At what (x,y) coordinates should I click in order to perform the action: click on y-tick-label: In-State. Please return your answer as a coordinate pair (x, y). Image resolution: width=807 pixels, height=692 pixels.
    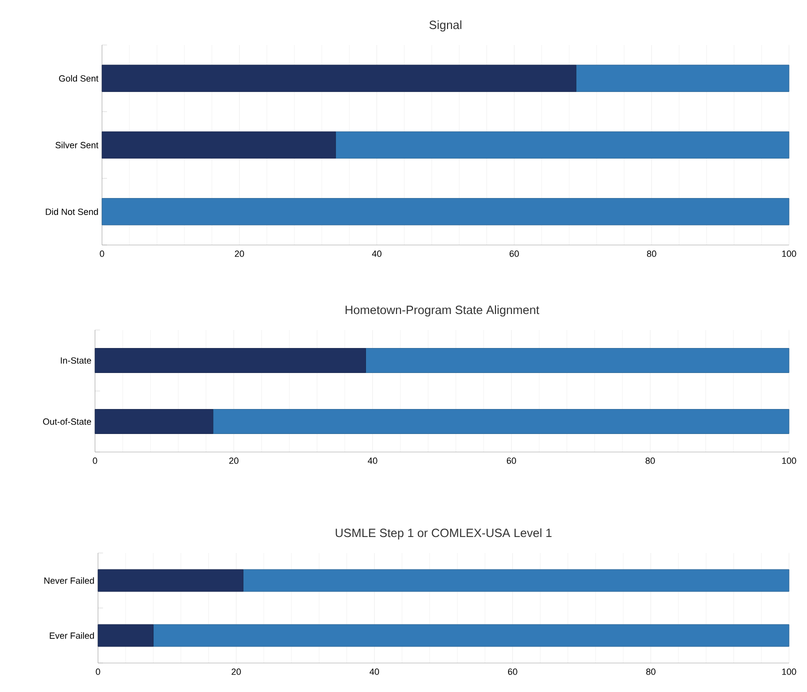
    Looking at the image, I should click on (76, 360).